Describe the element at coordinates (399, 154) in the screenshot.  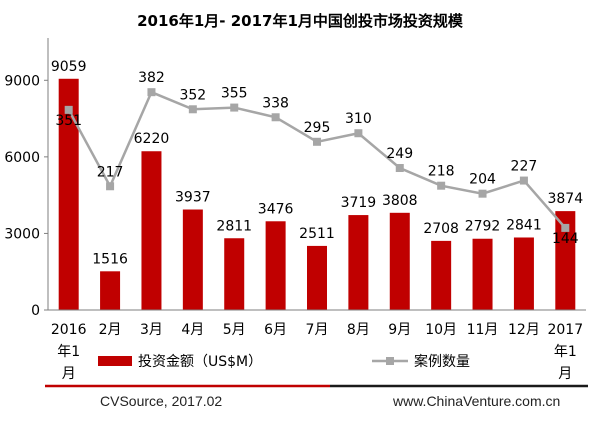
I see `line-value-label: 249` at that location.